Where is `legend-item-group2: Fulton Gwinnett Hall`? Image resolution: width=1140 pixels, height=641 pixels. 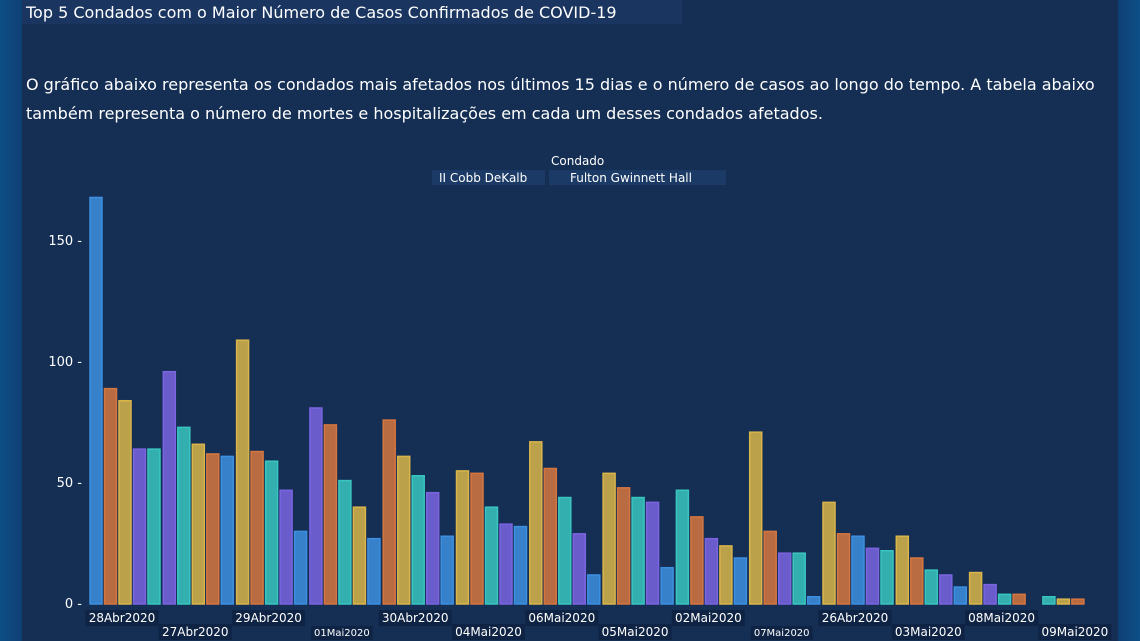 legend-item-group2: Fulton Gwinnett Hall is located at coordinates (631, 178).